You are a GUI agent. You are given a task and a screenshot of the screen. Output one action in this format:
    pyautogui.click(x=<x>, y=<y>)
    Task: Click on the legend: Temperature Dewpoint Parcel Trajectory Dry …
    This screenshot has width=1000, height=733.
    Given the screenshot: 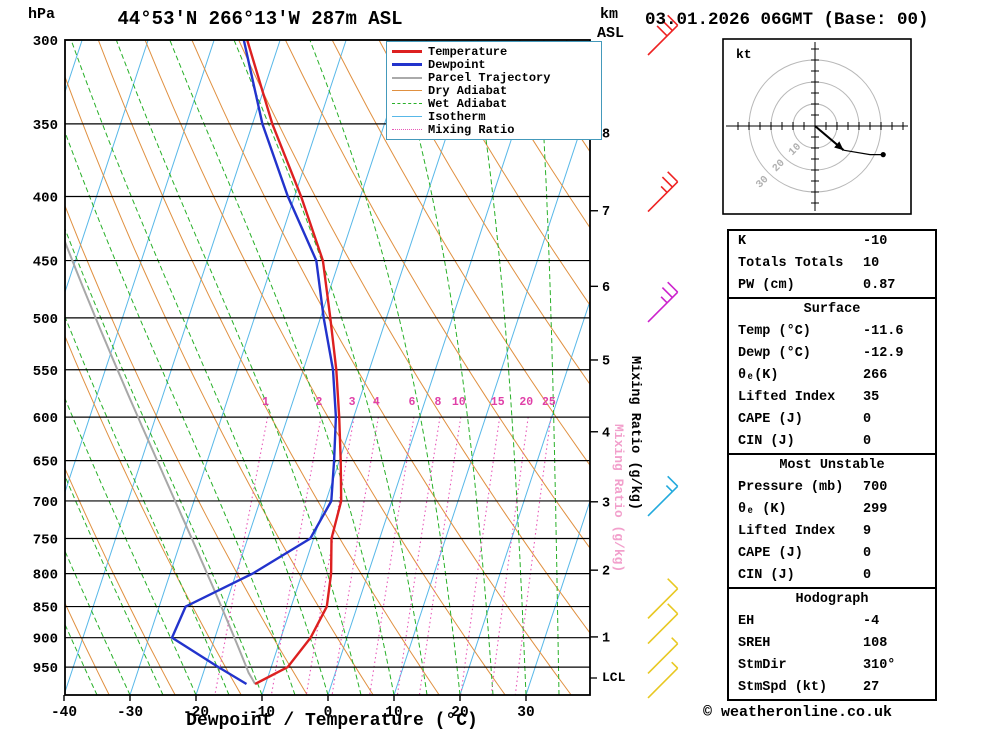 What is the action you would take?
    pyautogui.click(x=494, y=90)
    